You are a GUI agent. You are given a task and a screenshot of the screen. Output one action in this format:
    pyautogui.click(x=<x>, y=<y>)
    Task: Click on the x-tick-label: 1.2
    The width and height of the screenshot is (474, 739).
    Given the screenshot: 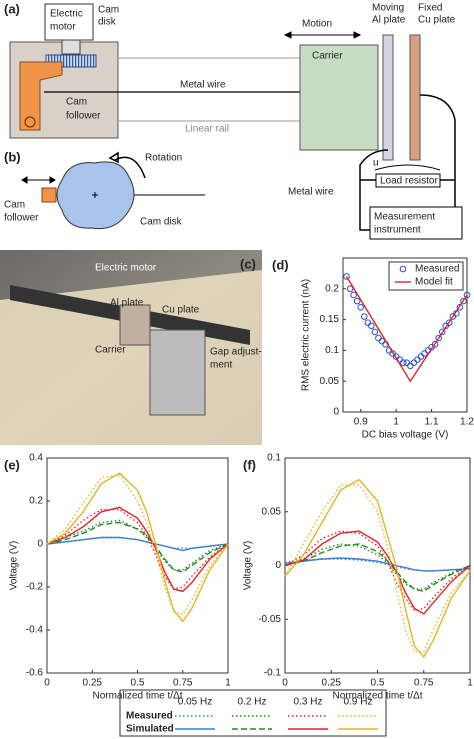 What is the action you would take?
    pyautogui.click(x=467, y=422)
    